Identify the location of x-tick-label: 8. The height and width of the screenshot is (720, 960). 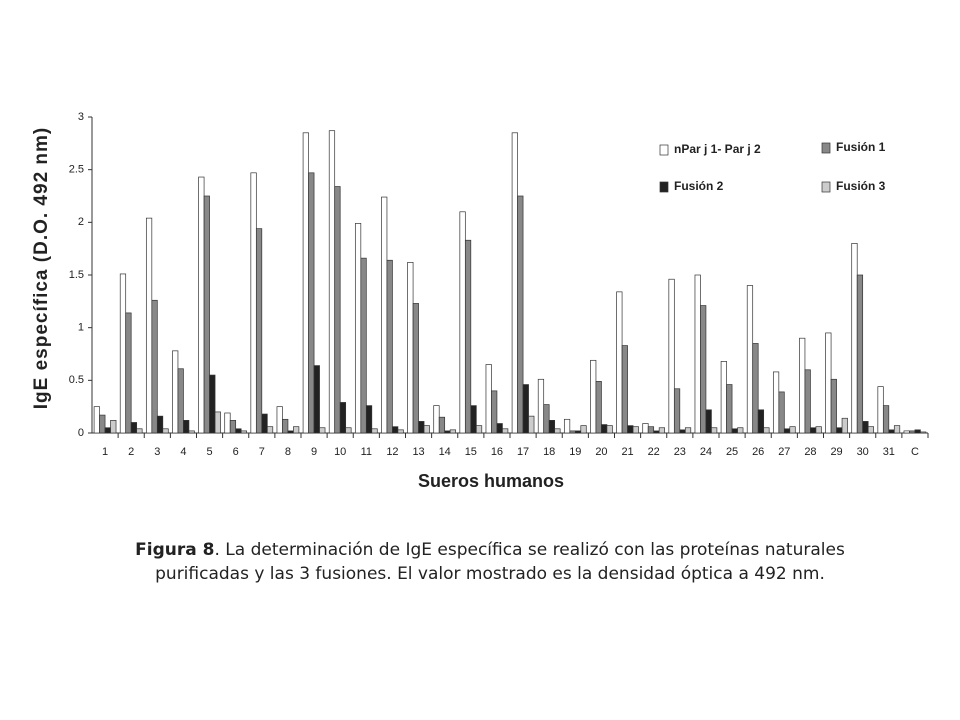
(288, 452).